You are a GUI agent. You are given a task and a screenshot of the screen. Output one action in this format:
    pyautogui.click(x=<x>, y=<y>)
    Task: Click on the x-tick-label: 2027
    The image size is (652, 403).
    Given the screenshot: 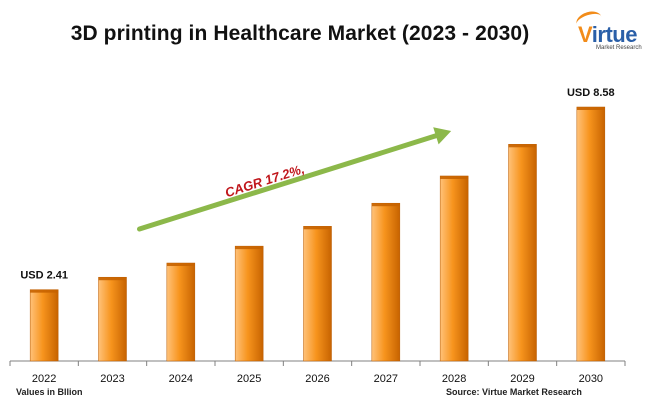 What is the action you would take?
    pyautogui.click(x=386, y=379)
    